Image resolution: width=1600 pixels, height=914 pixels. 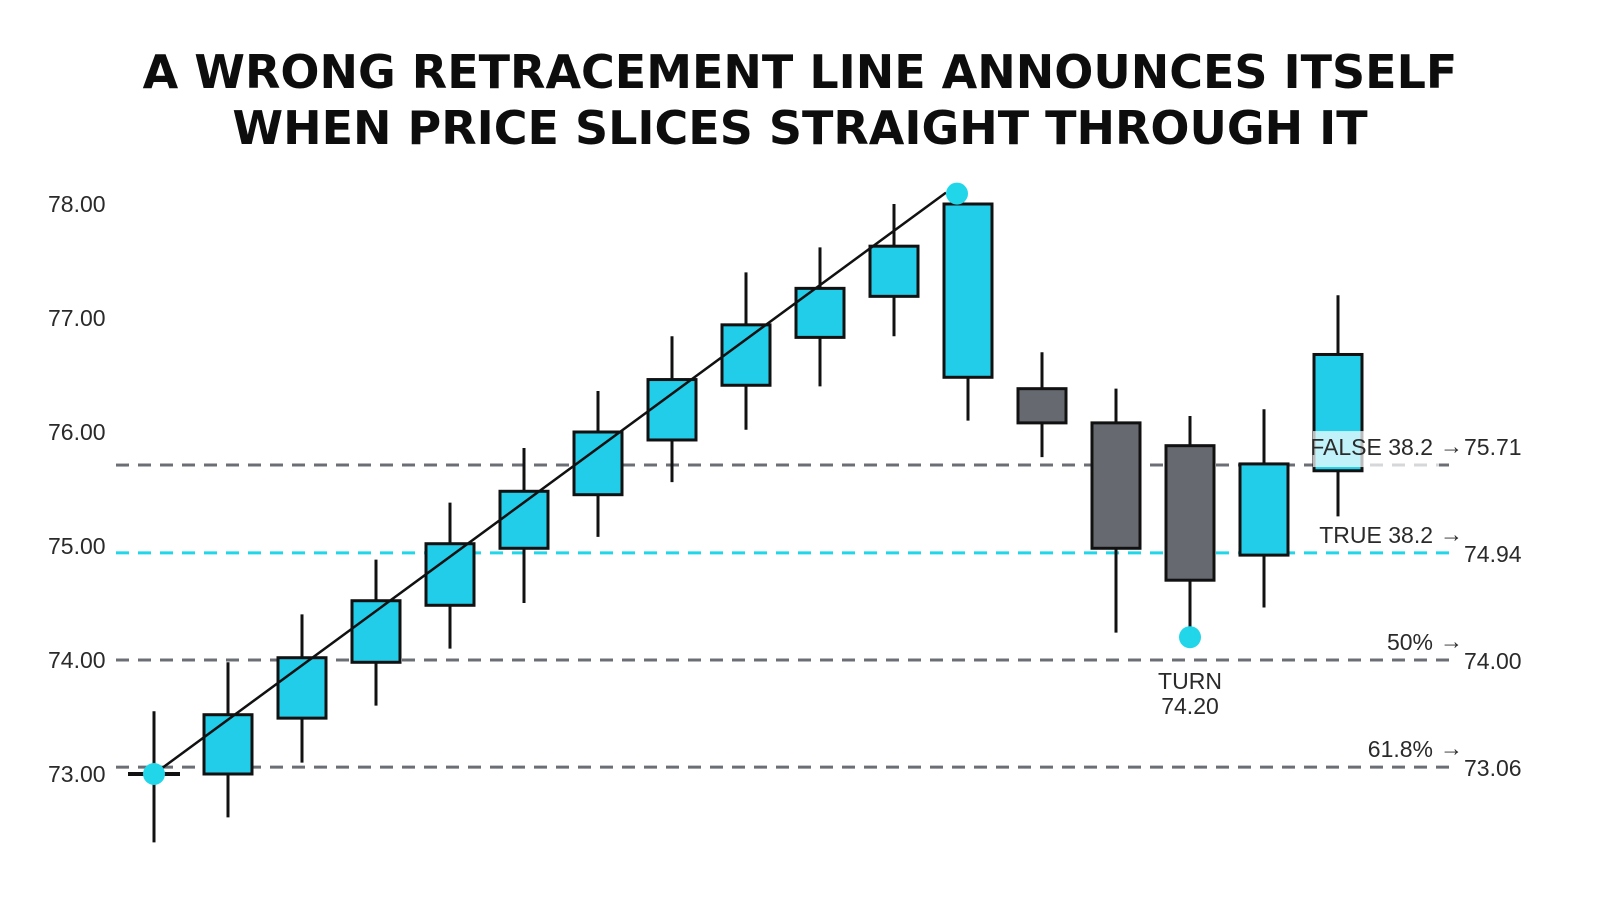 What do you see at coordinates (1493, 554) in the screenshot?
I see `level-value-true382: 74.94` at bounding box center [1493, 554].